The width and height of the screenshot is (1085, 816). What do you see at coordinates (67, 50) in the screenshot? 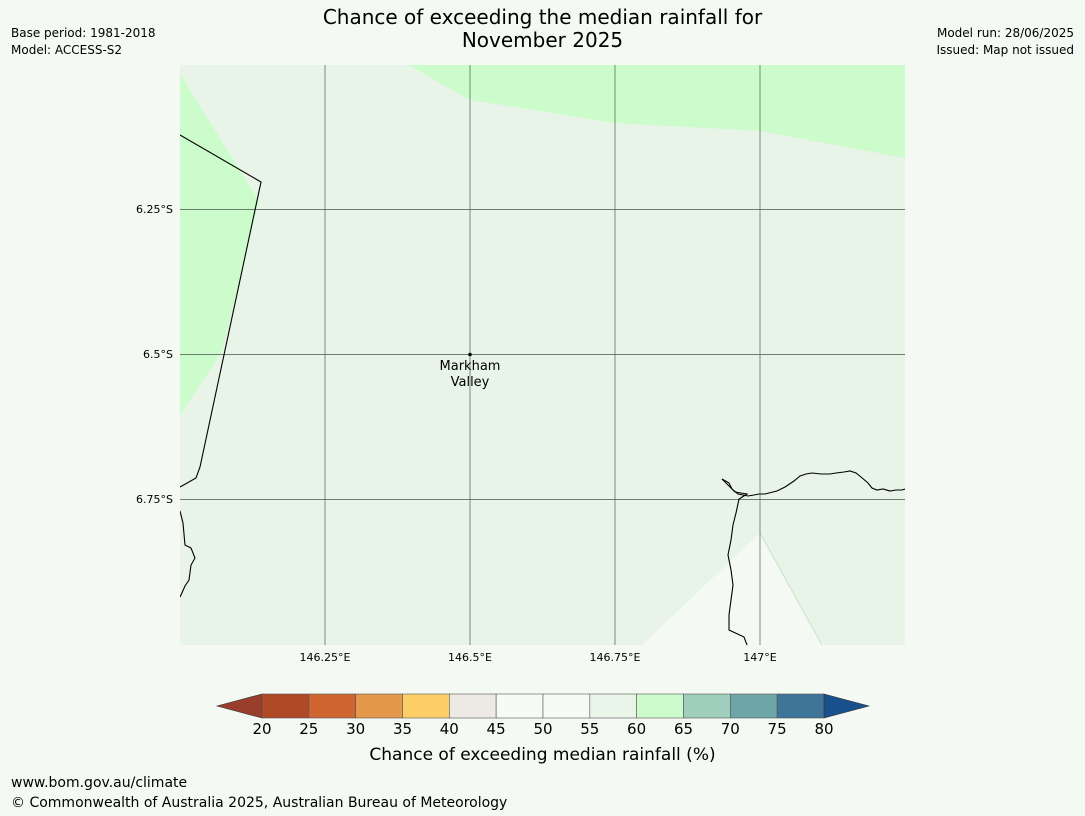
I see `model-text: Model: ACCESS-S2` at bounding box center [67, 50].